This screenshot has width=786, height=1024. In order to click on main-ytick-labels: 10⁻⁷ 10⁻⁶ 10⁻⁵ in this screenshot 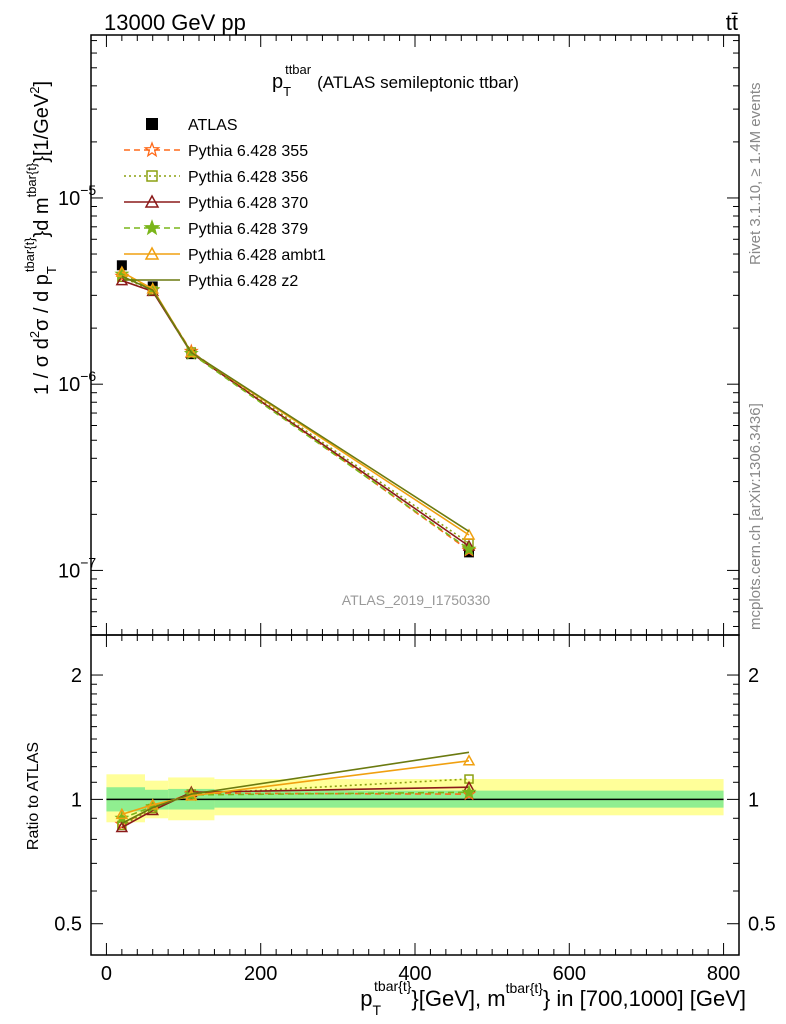, I will do `click(77, 382)`.